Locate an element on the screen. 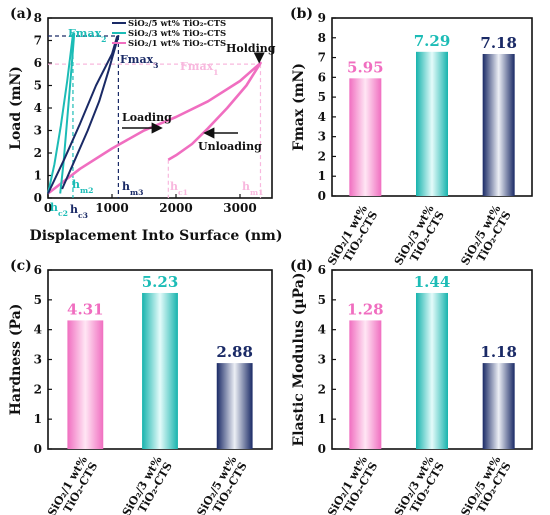 The height and width of the screenshot is (515, 550). y-tick-label-2: 1 is located at coordinates (38, 419).